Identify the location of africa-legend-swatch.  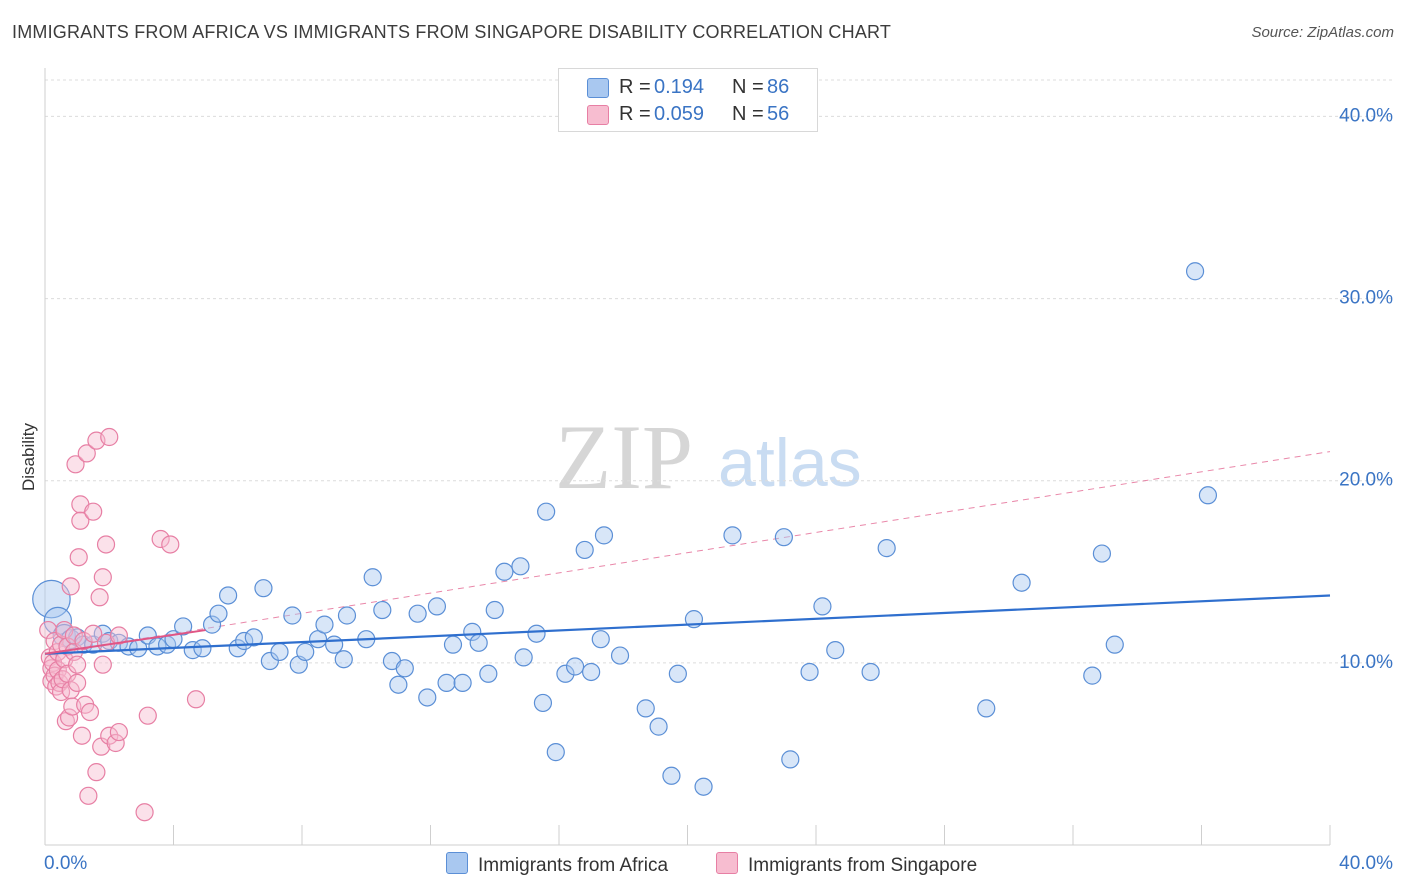
(457, 863).